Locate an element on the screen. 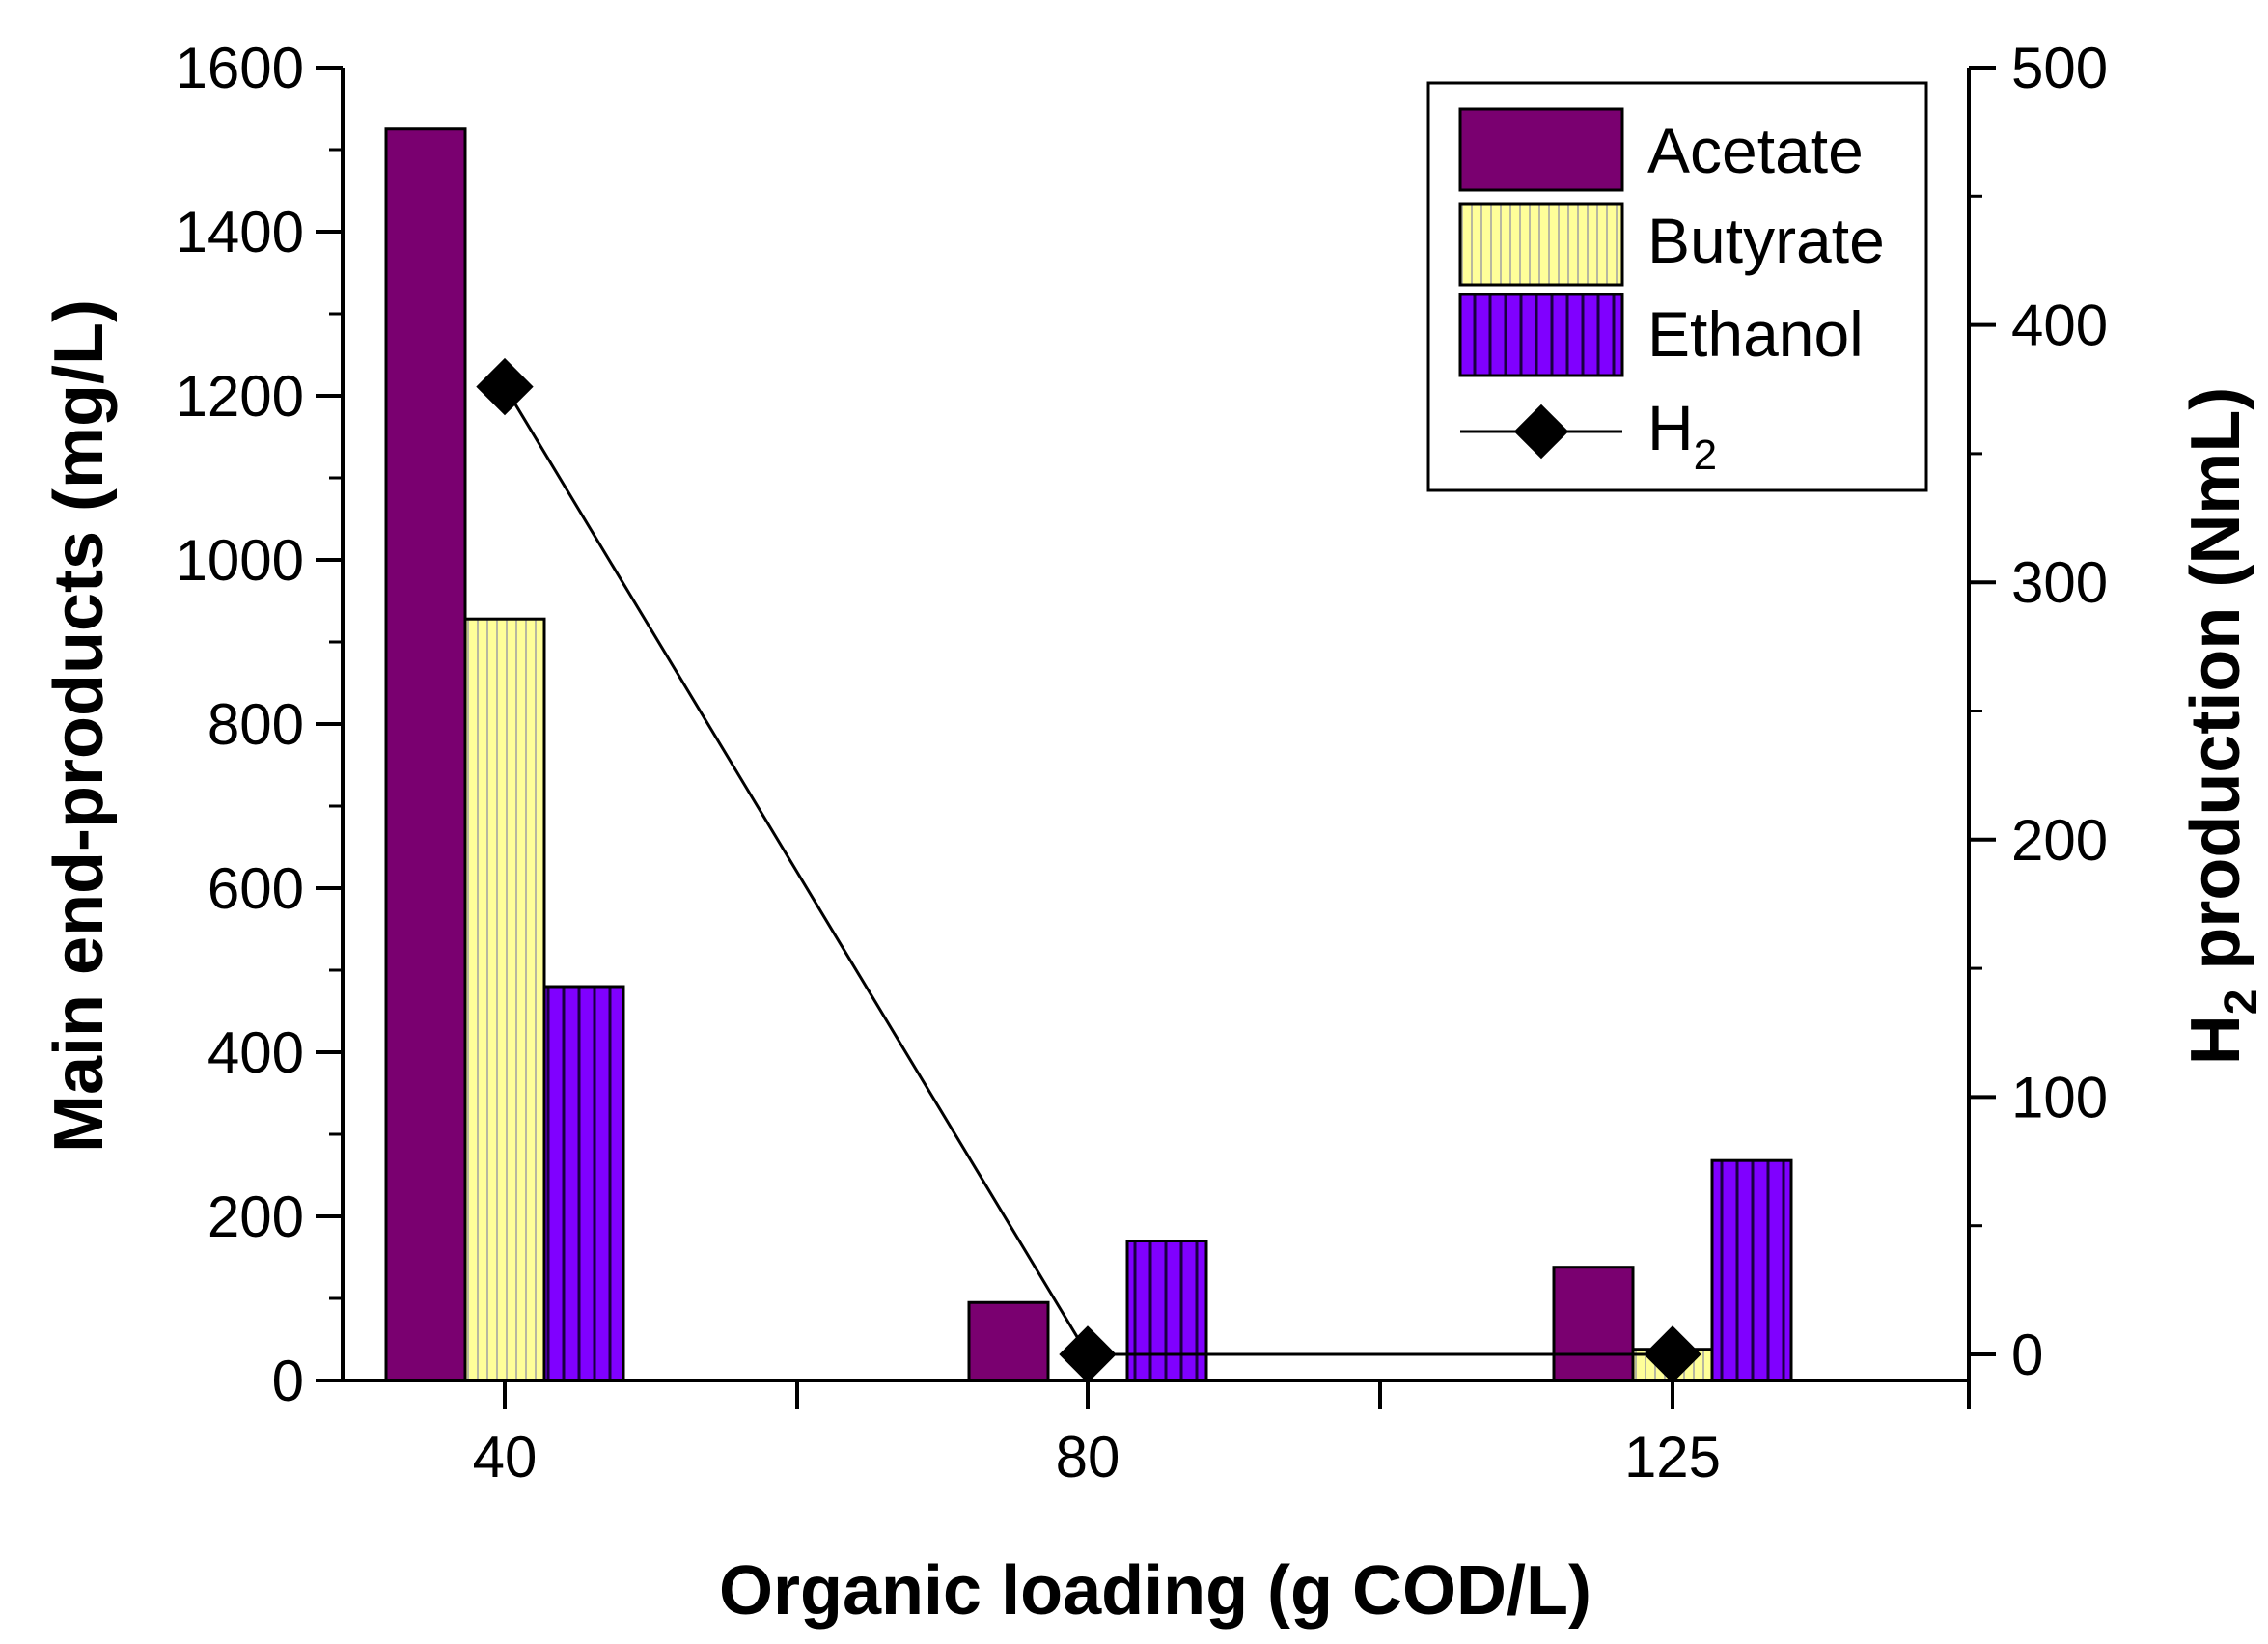  legend-marker-h2 is located at coordinates (1541, 432).